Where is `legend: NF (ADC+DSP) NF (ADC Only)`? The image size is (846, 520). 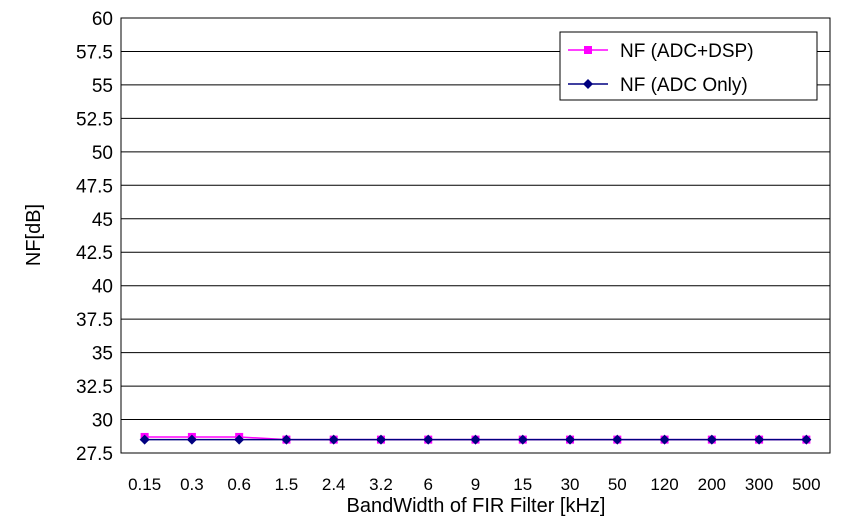 legend: NF (ADC+DSP) NF (ADC Only) is located at coordinates (688, 66).